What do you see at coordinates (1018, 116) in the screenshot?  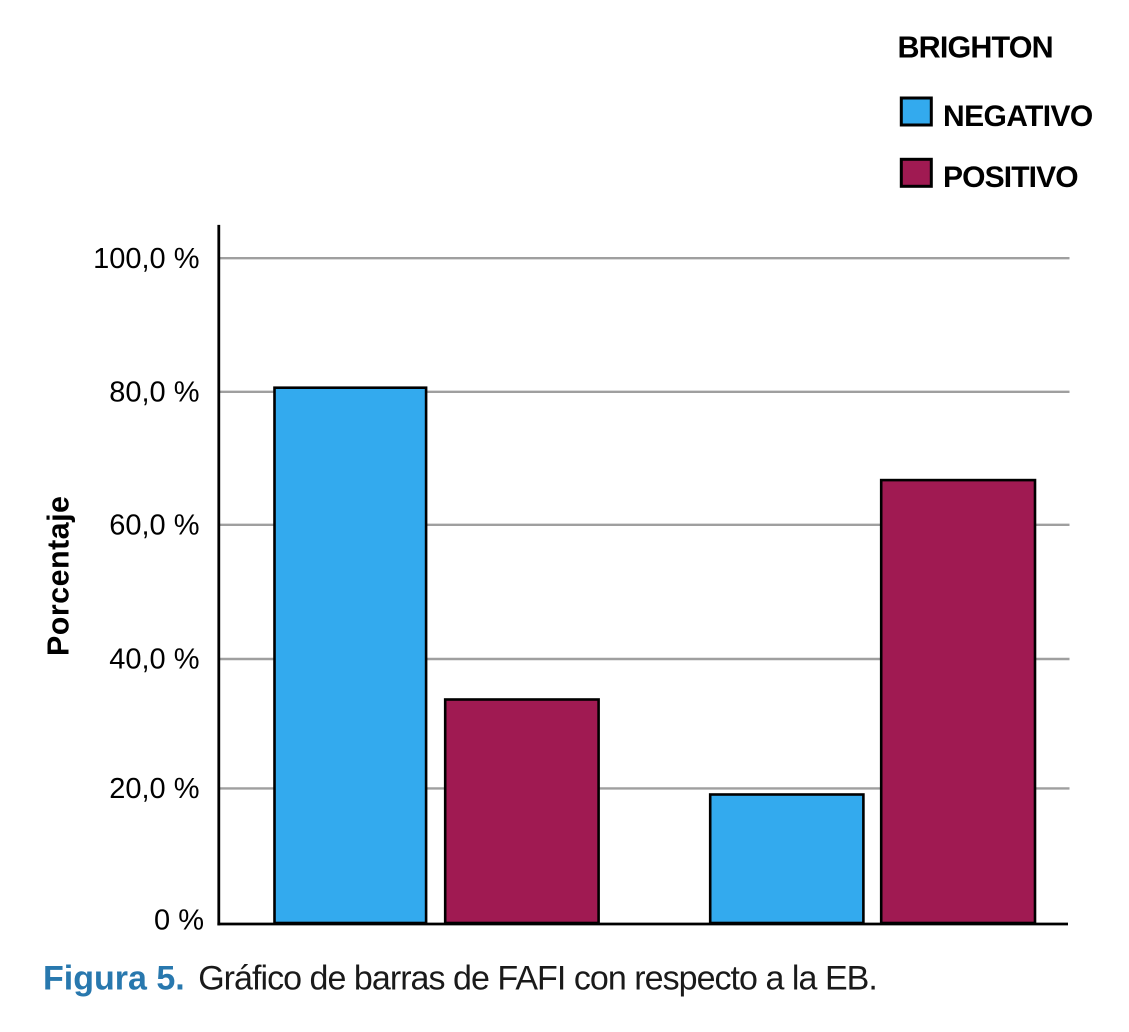 I see `svg-text: NEGATIVO` at bounding box center [1018, 116].